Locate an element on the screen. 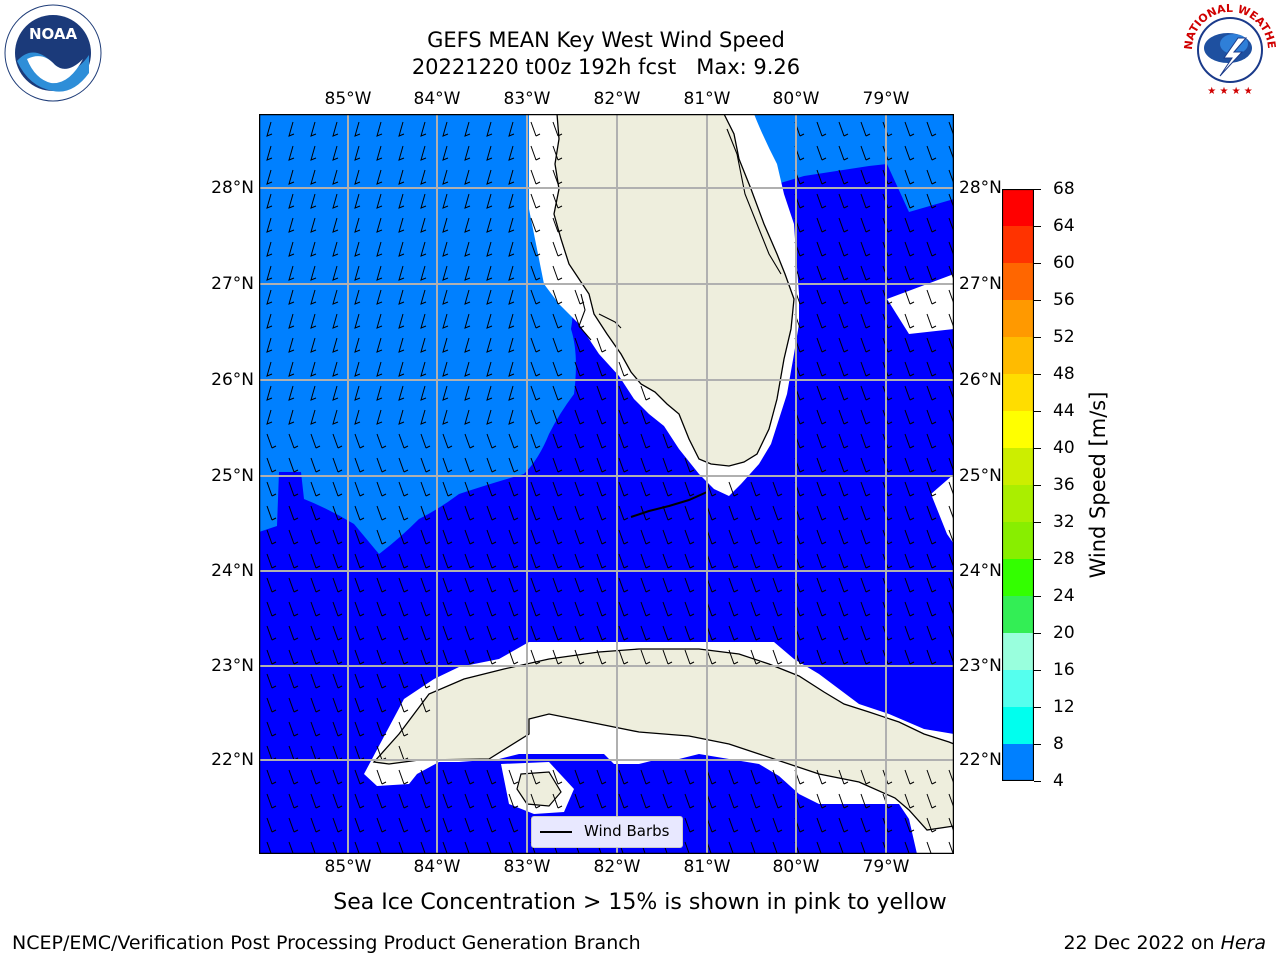 This screenshot has height=960, width=1280. wind-barb-legend-line is located at coordinates (556, 832).